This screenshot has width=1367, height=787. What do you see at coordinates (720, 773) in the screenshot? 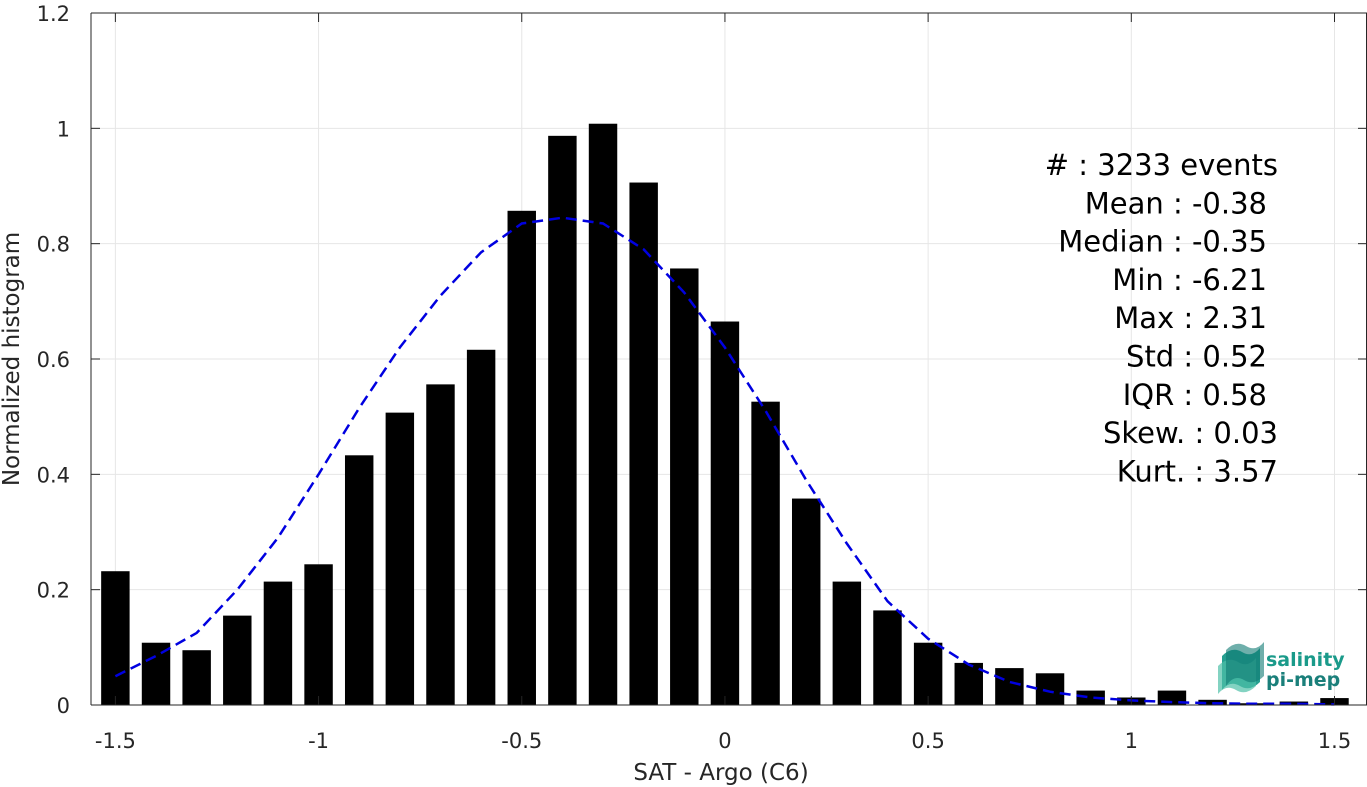
I see `x-axis-label: SAT - Argo (C6)` at bounding box center [720, 773].